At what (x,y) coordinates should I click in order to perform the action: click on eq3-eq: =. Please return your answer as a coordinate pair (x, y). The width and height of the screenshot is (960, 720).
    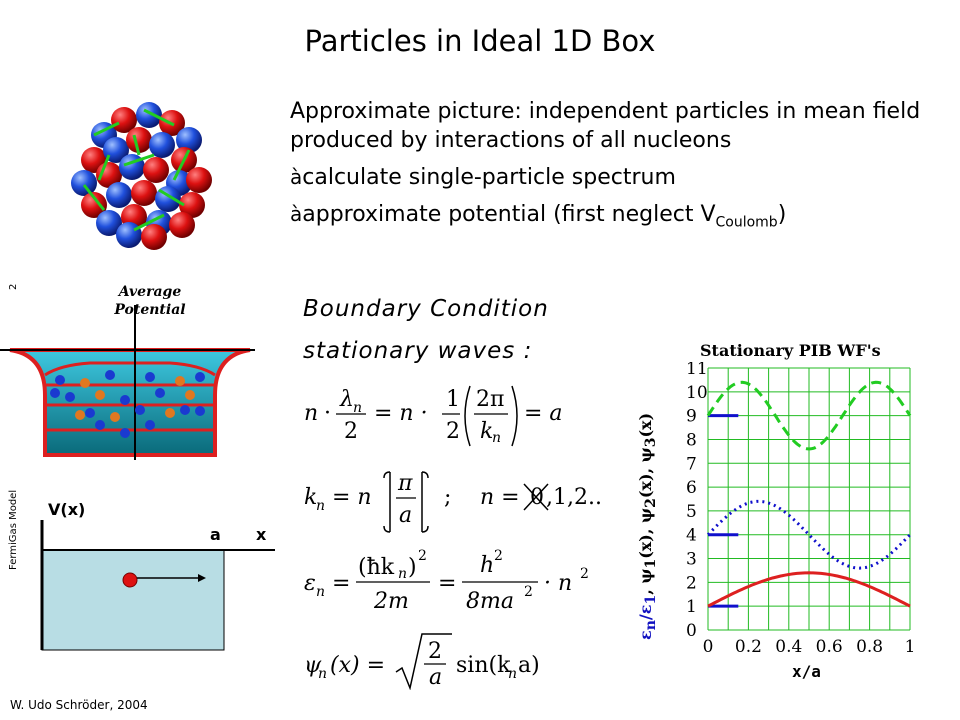
    Looking at the image, I should click on (341, 583).